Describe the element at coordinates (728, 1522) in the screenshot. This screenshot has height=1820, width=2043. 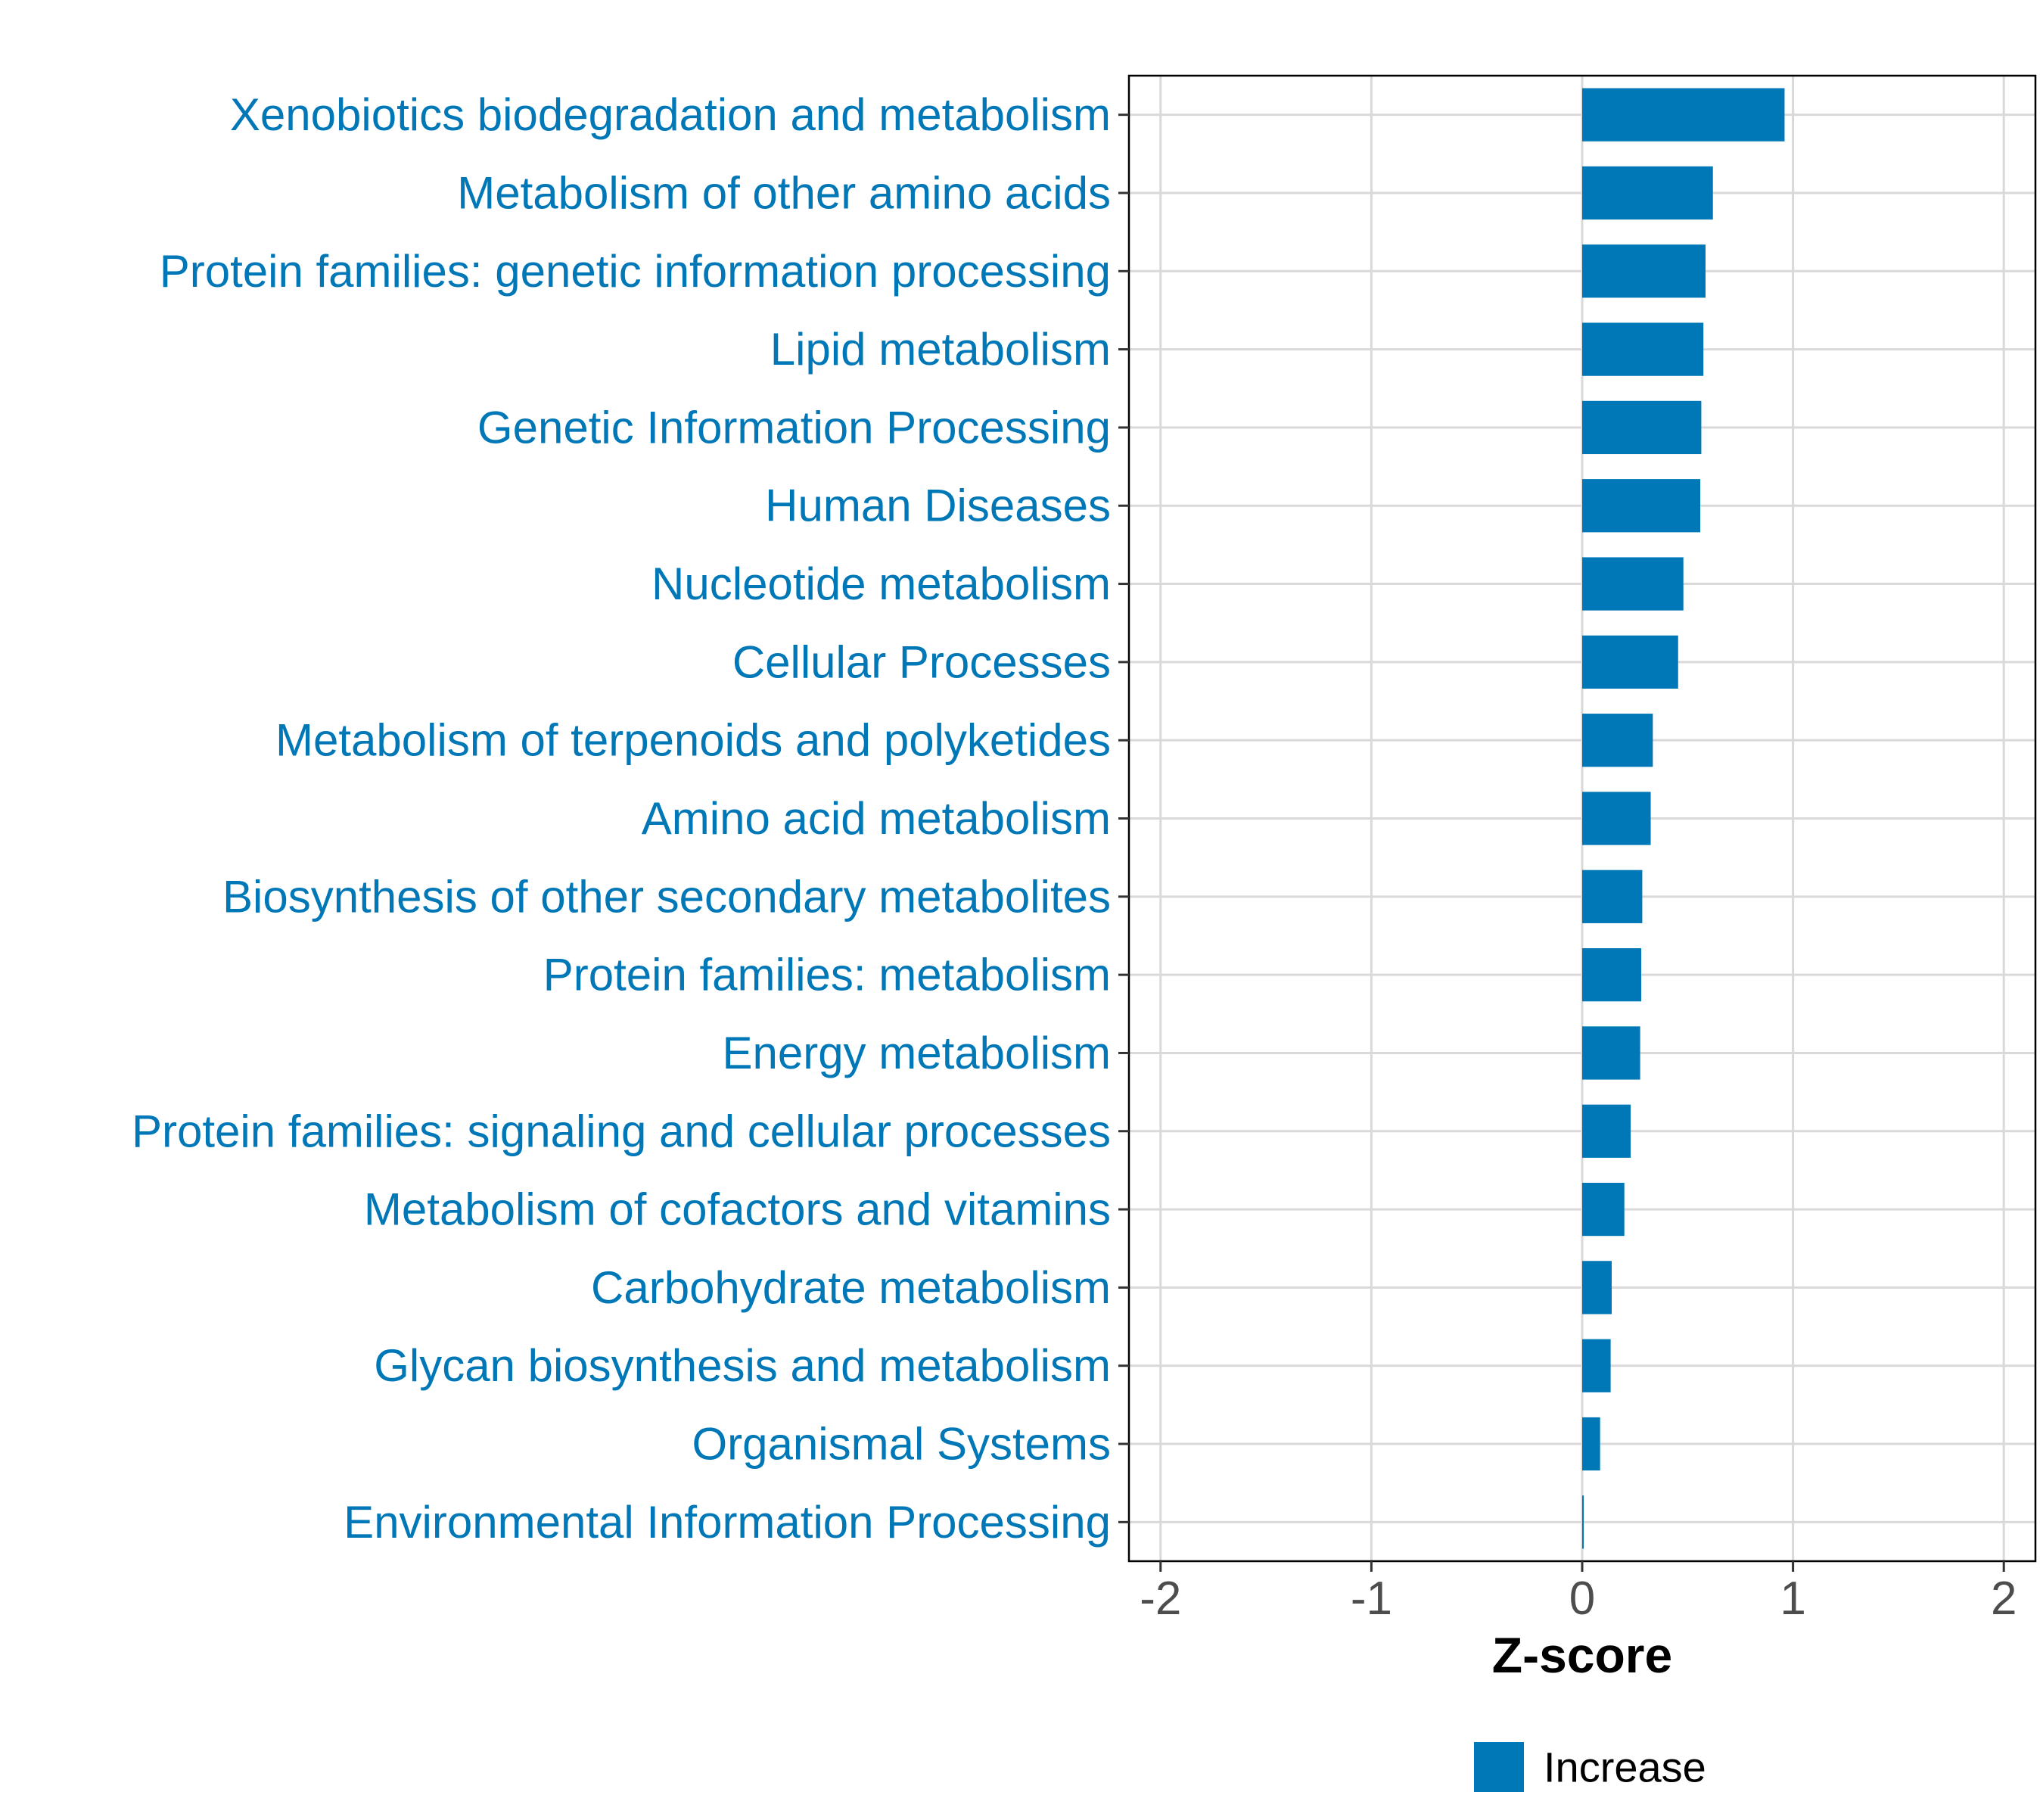
I see `category-label-18: Environmental Information Processing` at that location.